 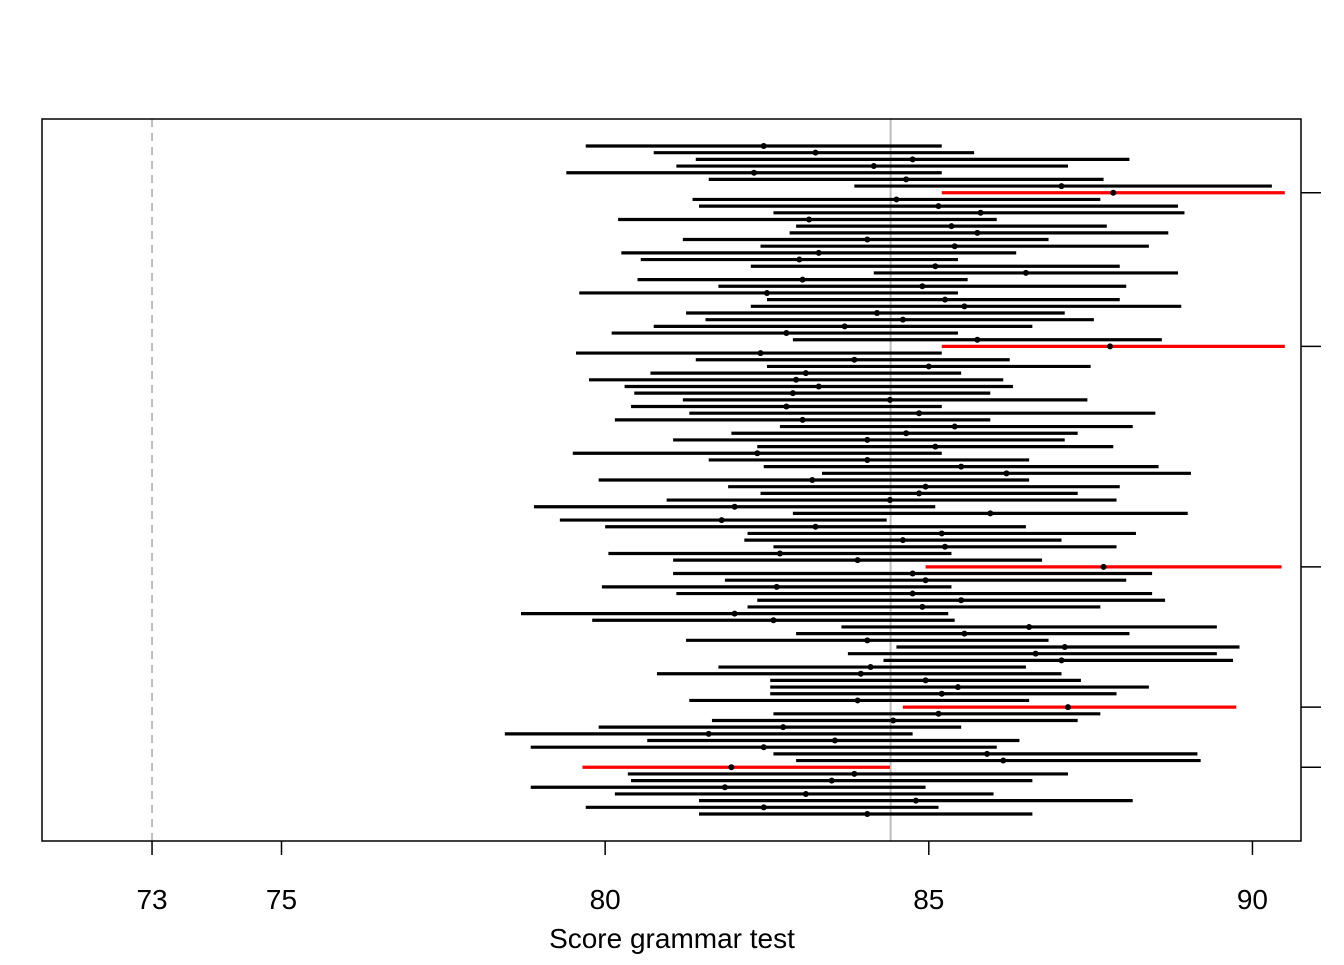 I want to click on x-tick-label: 75, so click(x=281, y=899).